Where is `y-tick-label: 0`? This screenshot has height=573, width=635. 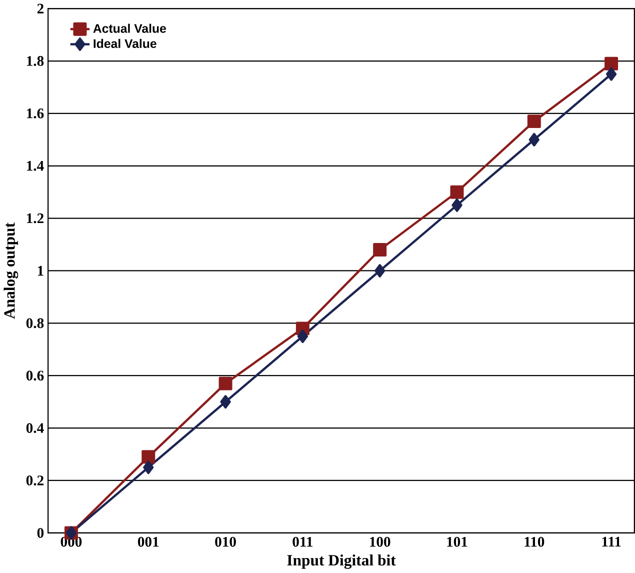
y-tick-label: 0 is located at coordinates (40, 533).